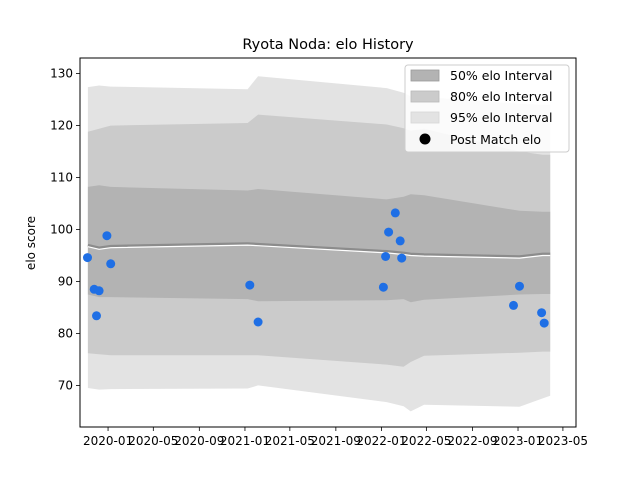 Image resolution: width=640 pixels, height=480 pixels. I want to click on x-tick-label: 2021-09, so click(336, 441).